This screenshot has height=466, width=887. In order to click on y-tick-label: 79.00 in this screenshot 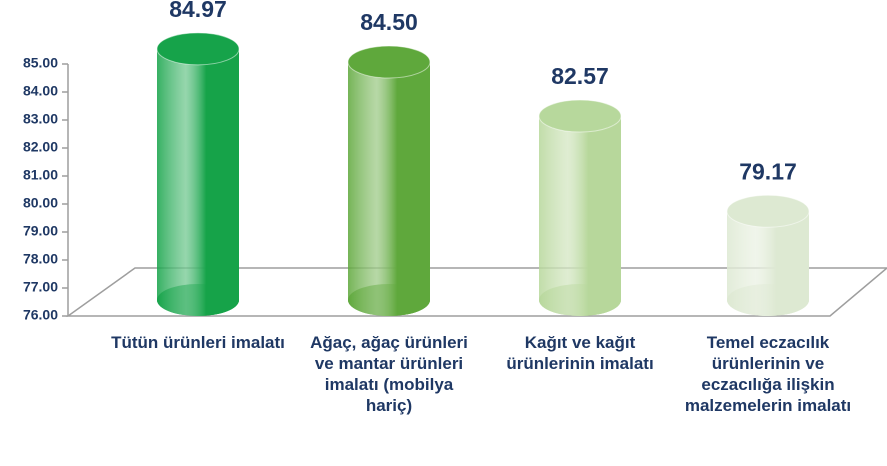, I will do `click(40, 231)`.